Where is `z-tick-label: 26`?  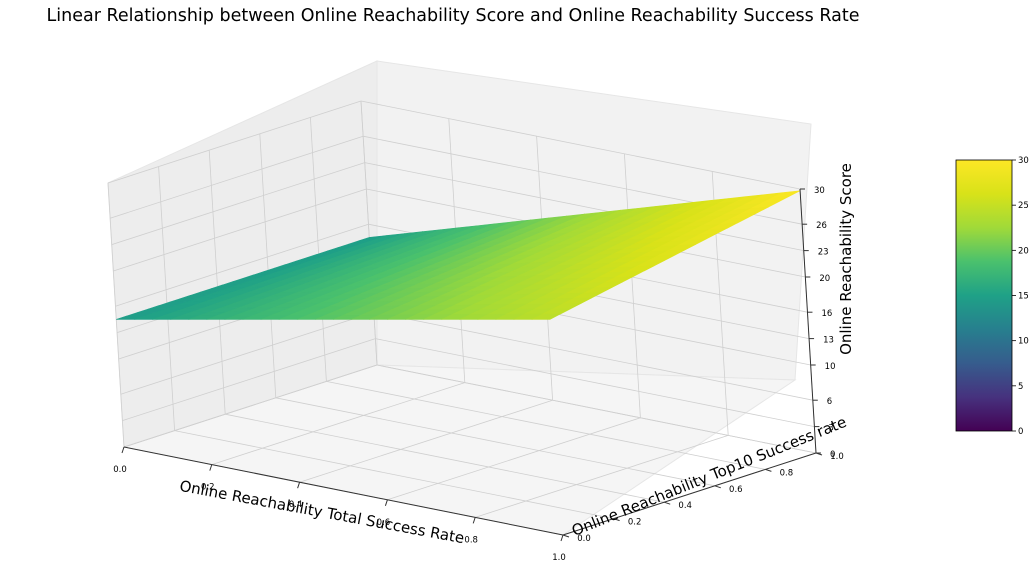 z-tick-label: 26 is located at coordinates (821, 226).